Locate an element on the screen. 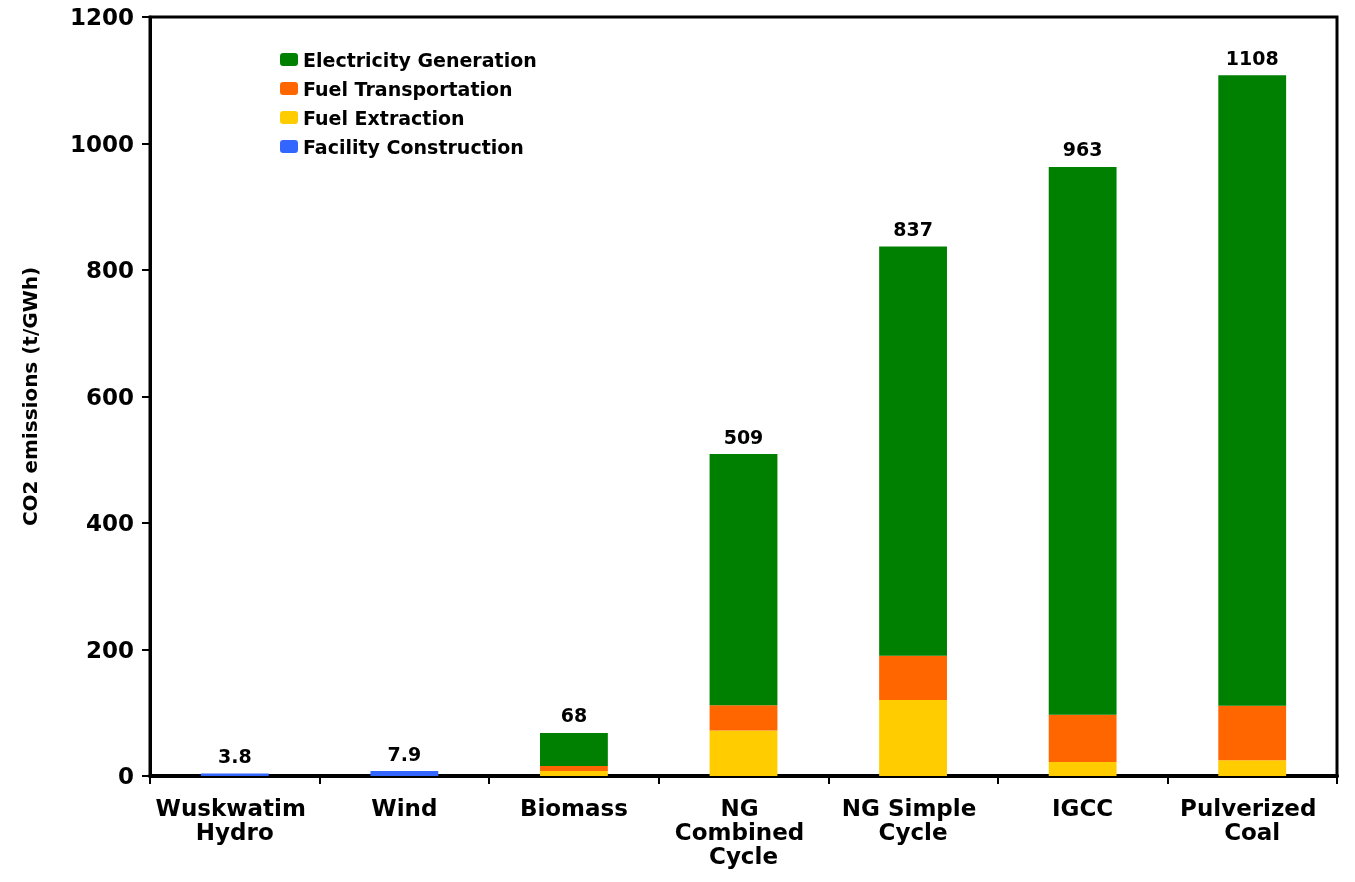 Image resolution: width=1355 pixels, height=882 pixels. y-tick-label: 1200 is located at coordinates (101, 17).